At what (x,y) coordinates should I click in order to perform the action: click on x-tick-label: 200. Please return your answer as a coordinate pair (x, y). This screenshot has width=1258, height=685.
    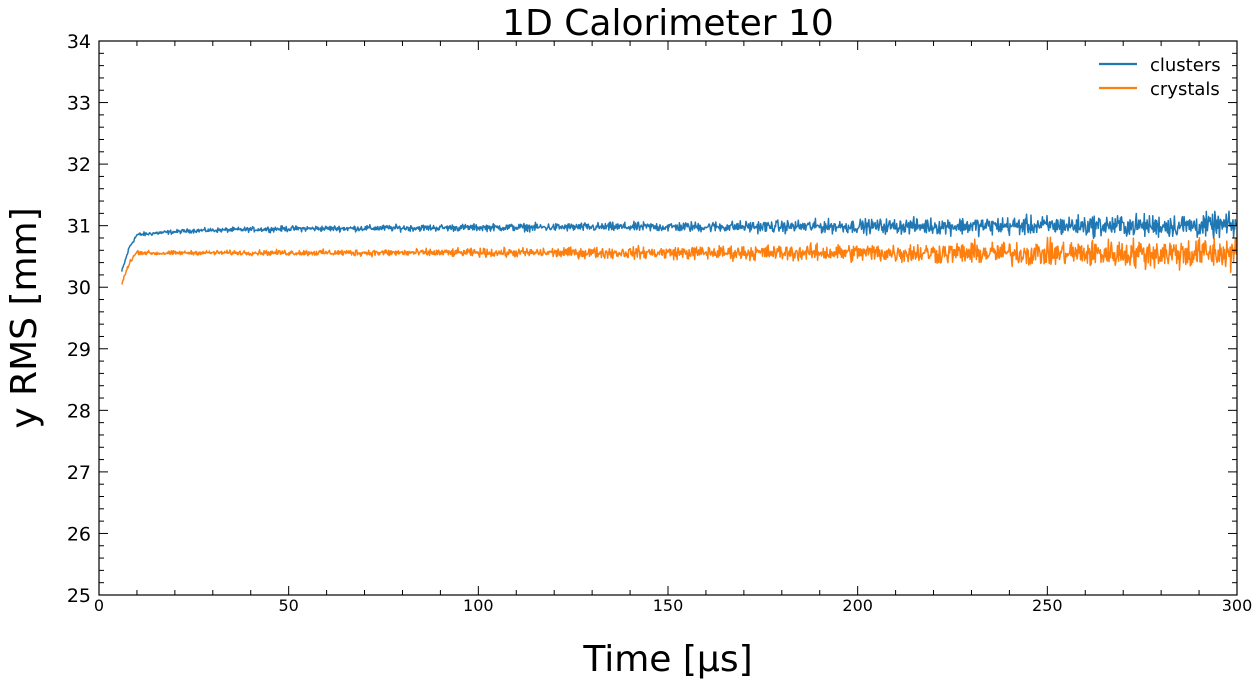
    Looking at the image, I should click on (857, 605).